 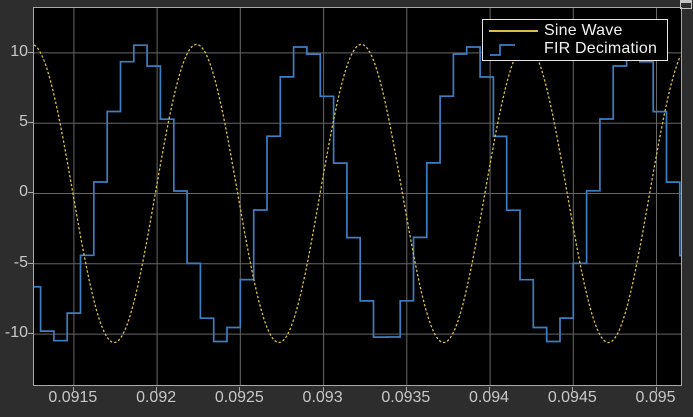 I want to click on y-tick-label: -5, so click(x=20, y=262).